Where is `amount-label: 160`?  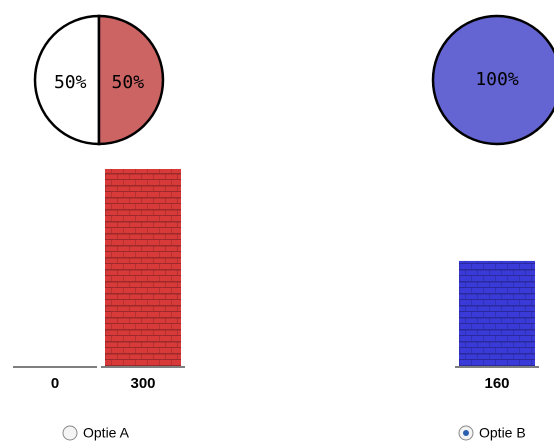 amount-label: 160 is located at coordinates (496, 383).